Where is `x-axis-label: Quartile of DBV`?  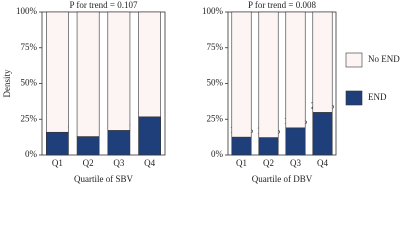
x-axis-label: Quartile of DBV is located at coordinates (282, 179).